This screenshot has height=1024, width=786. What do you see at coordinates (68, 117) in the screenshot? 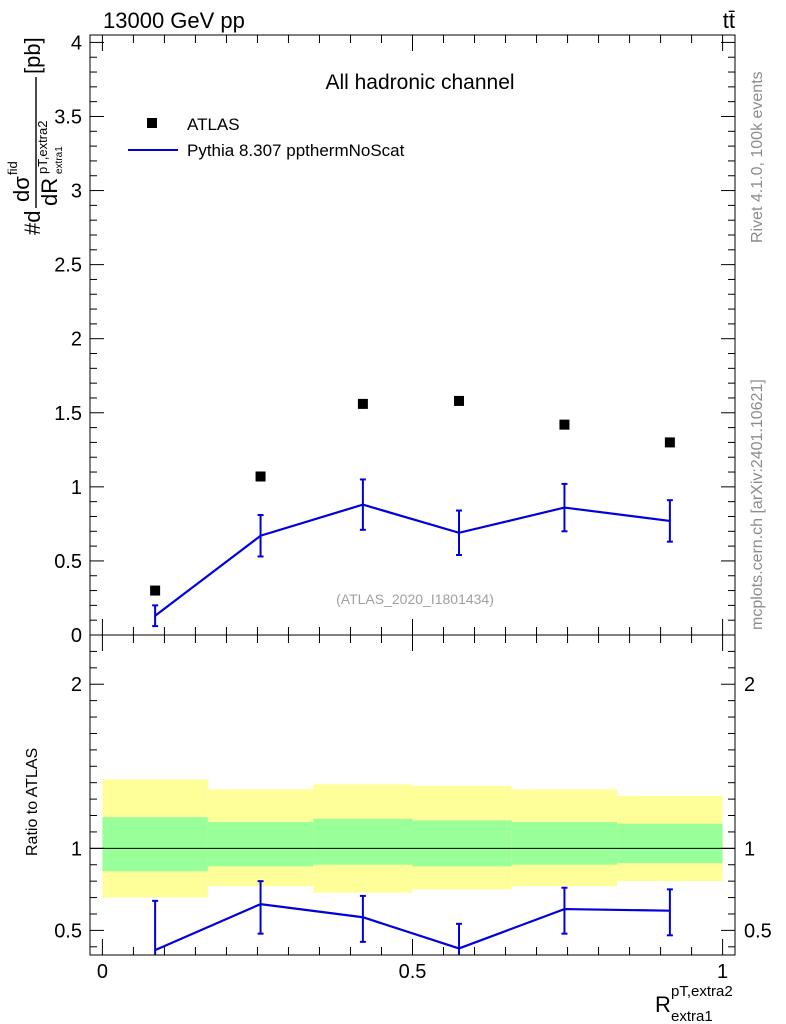
I see `main-ytick-label: 3.5` at bounding box center [68, 117].